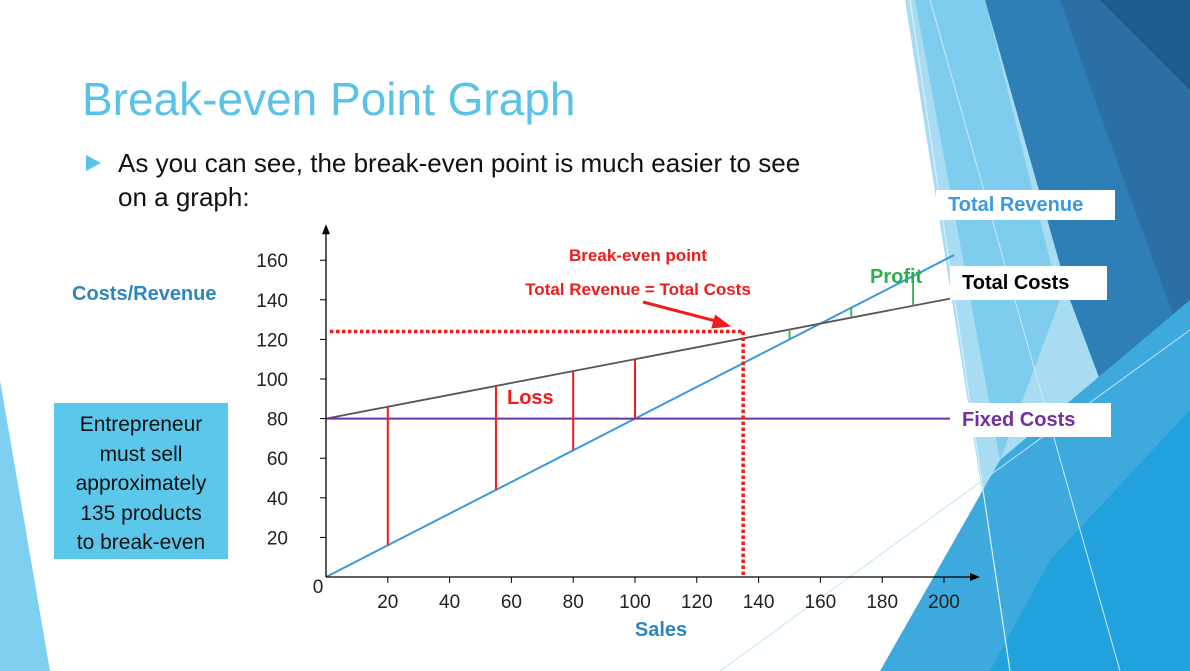 Image resolution: width=1190 pixels, height=671 pixels. I want to click on annotation-loss: Loss, so click(530, 398).